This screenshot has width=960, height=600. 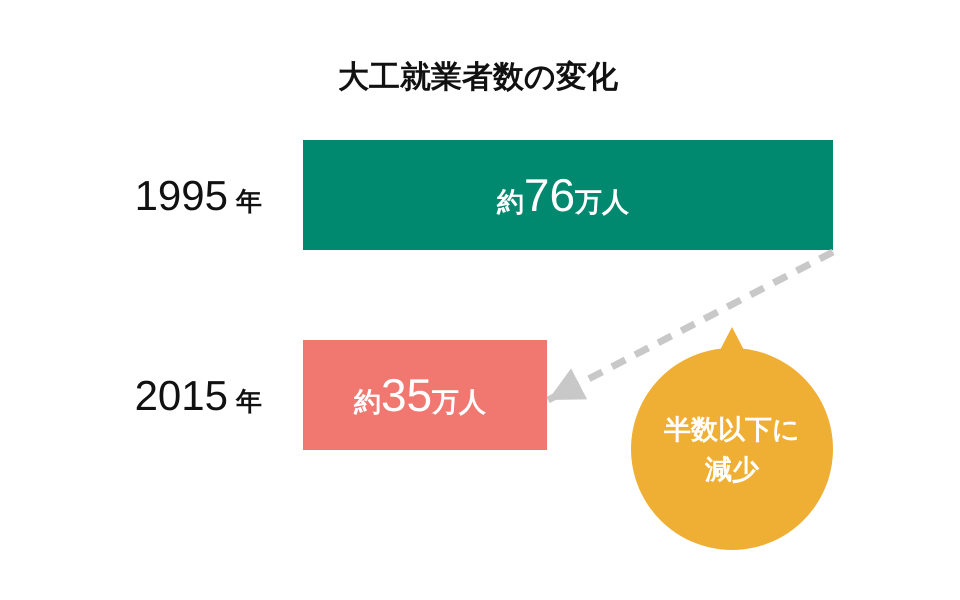 I want to click on data-label: 約35万人, so click(x=420, y=395).